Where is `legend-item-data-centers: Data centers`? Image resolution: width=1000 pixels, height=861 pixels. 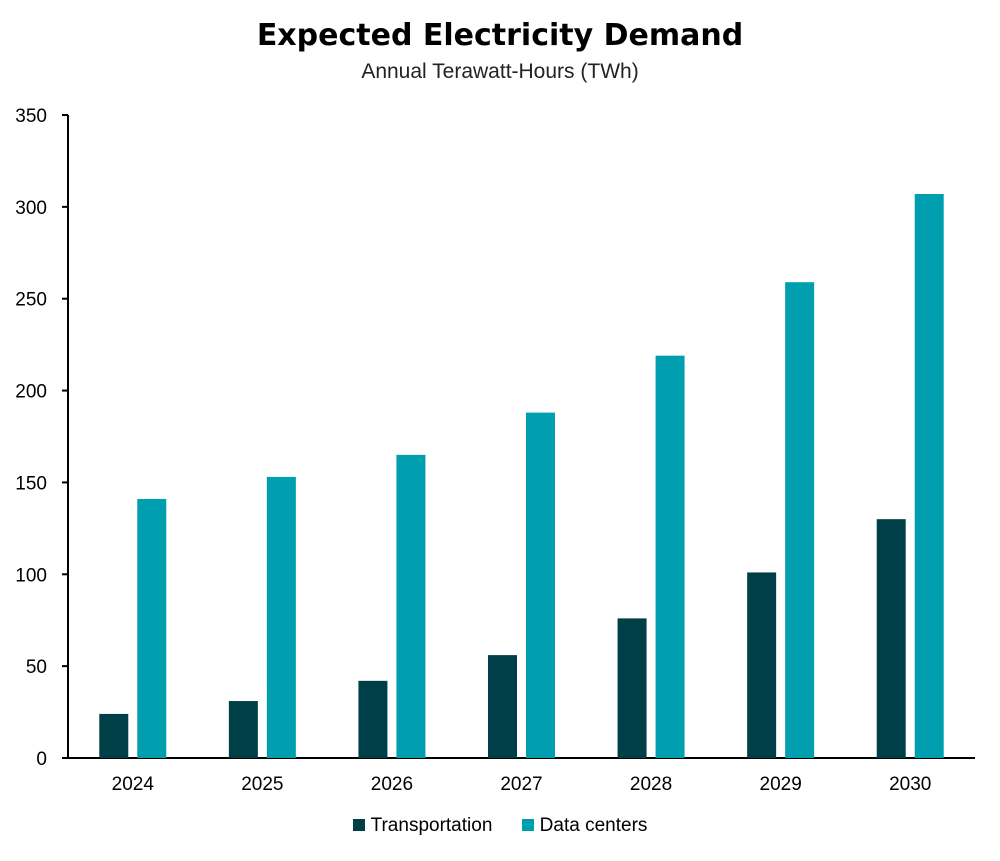 legend-item-data-centers: Data centers is located at coordinates (584, 826).